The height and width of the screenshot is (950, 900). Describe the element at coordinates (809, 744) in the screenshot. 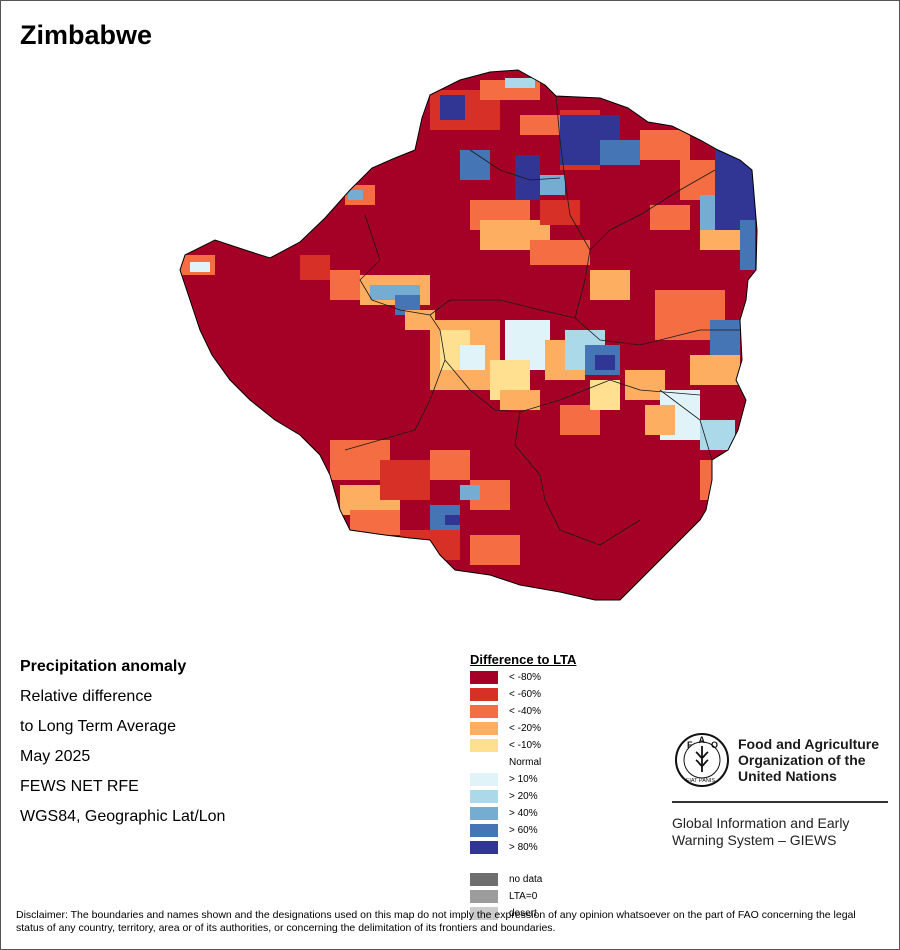

I see `organization-name-line: Food and Agriculture` at that location.